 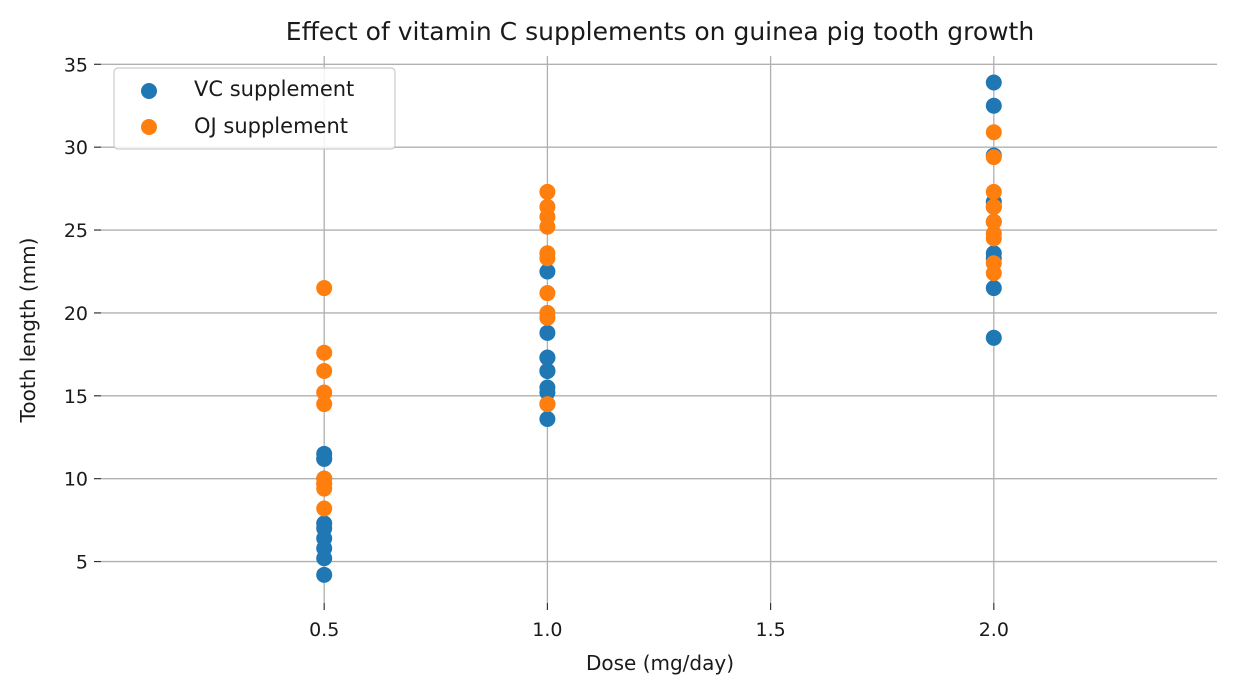 What do you see at coordinates (82, 563) in the screenshot?
I see `y-tick-label: 5` at bounding box center [82, 563].